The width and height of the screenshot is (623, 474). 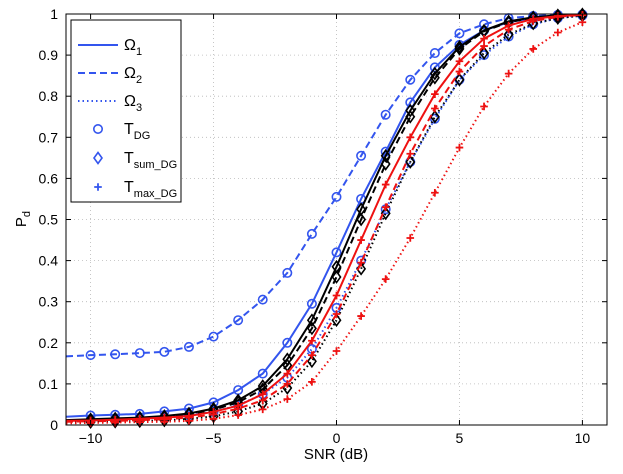 I want to click on legend-item-3: Ω3, so click(x=110, y=103).